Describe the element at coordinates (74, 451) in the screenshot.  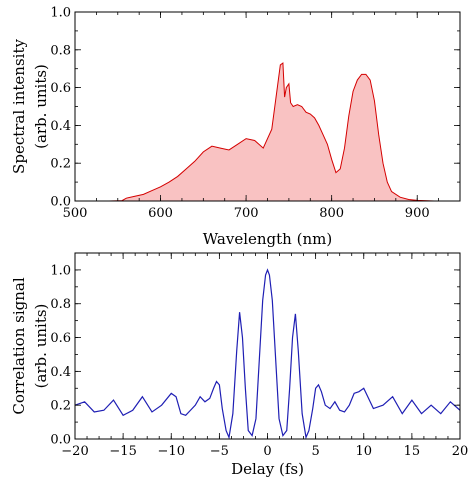
I see `correlation-x-tick-label: −20` at that location.